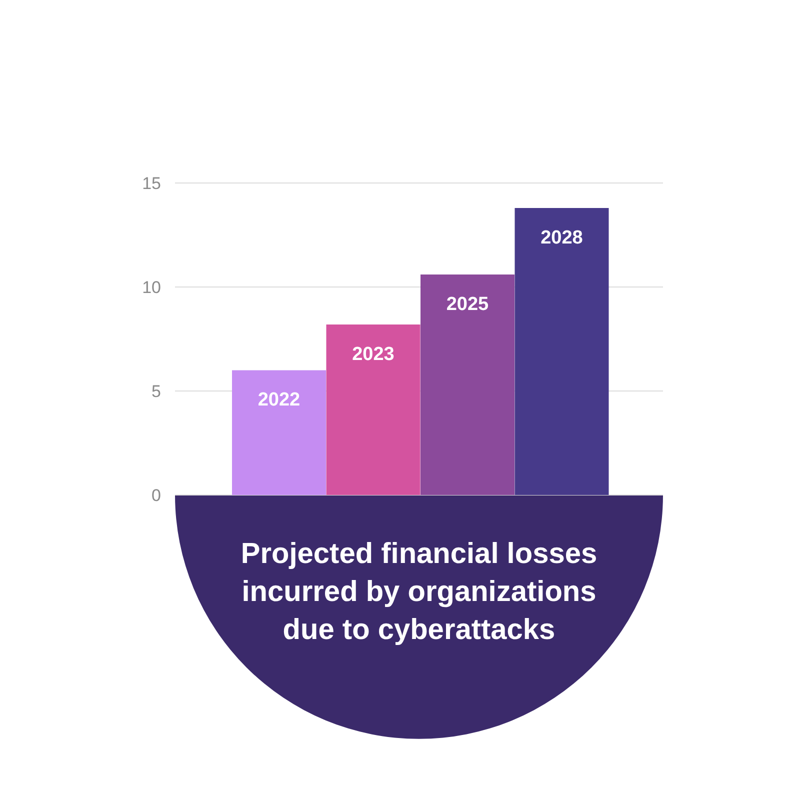  What do you see at coordinates (279, 400) in the screenshot?
I see `x-tick-label: 2022` at bounding box center [279, 400].